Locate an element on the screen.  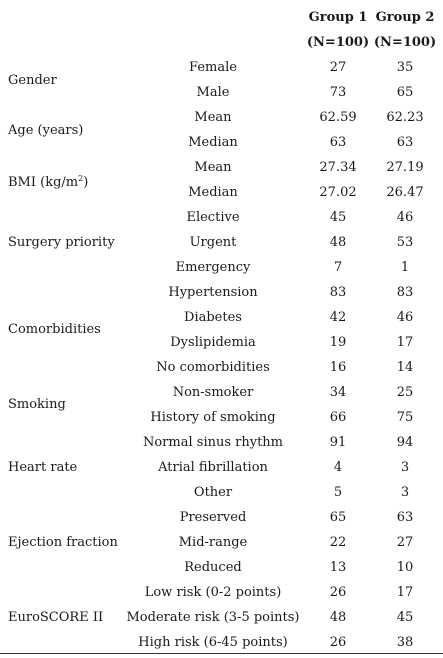
table-row: Mean 27.34 27.19 is located at coordinates (221, 167).